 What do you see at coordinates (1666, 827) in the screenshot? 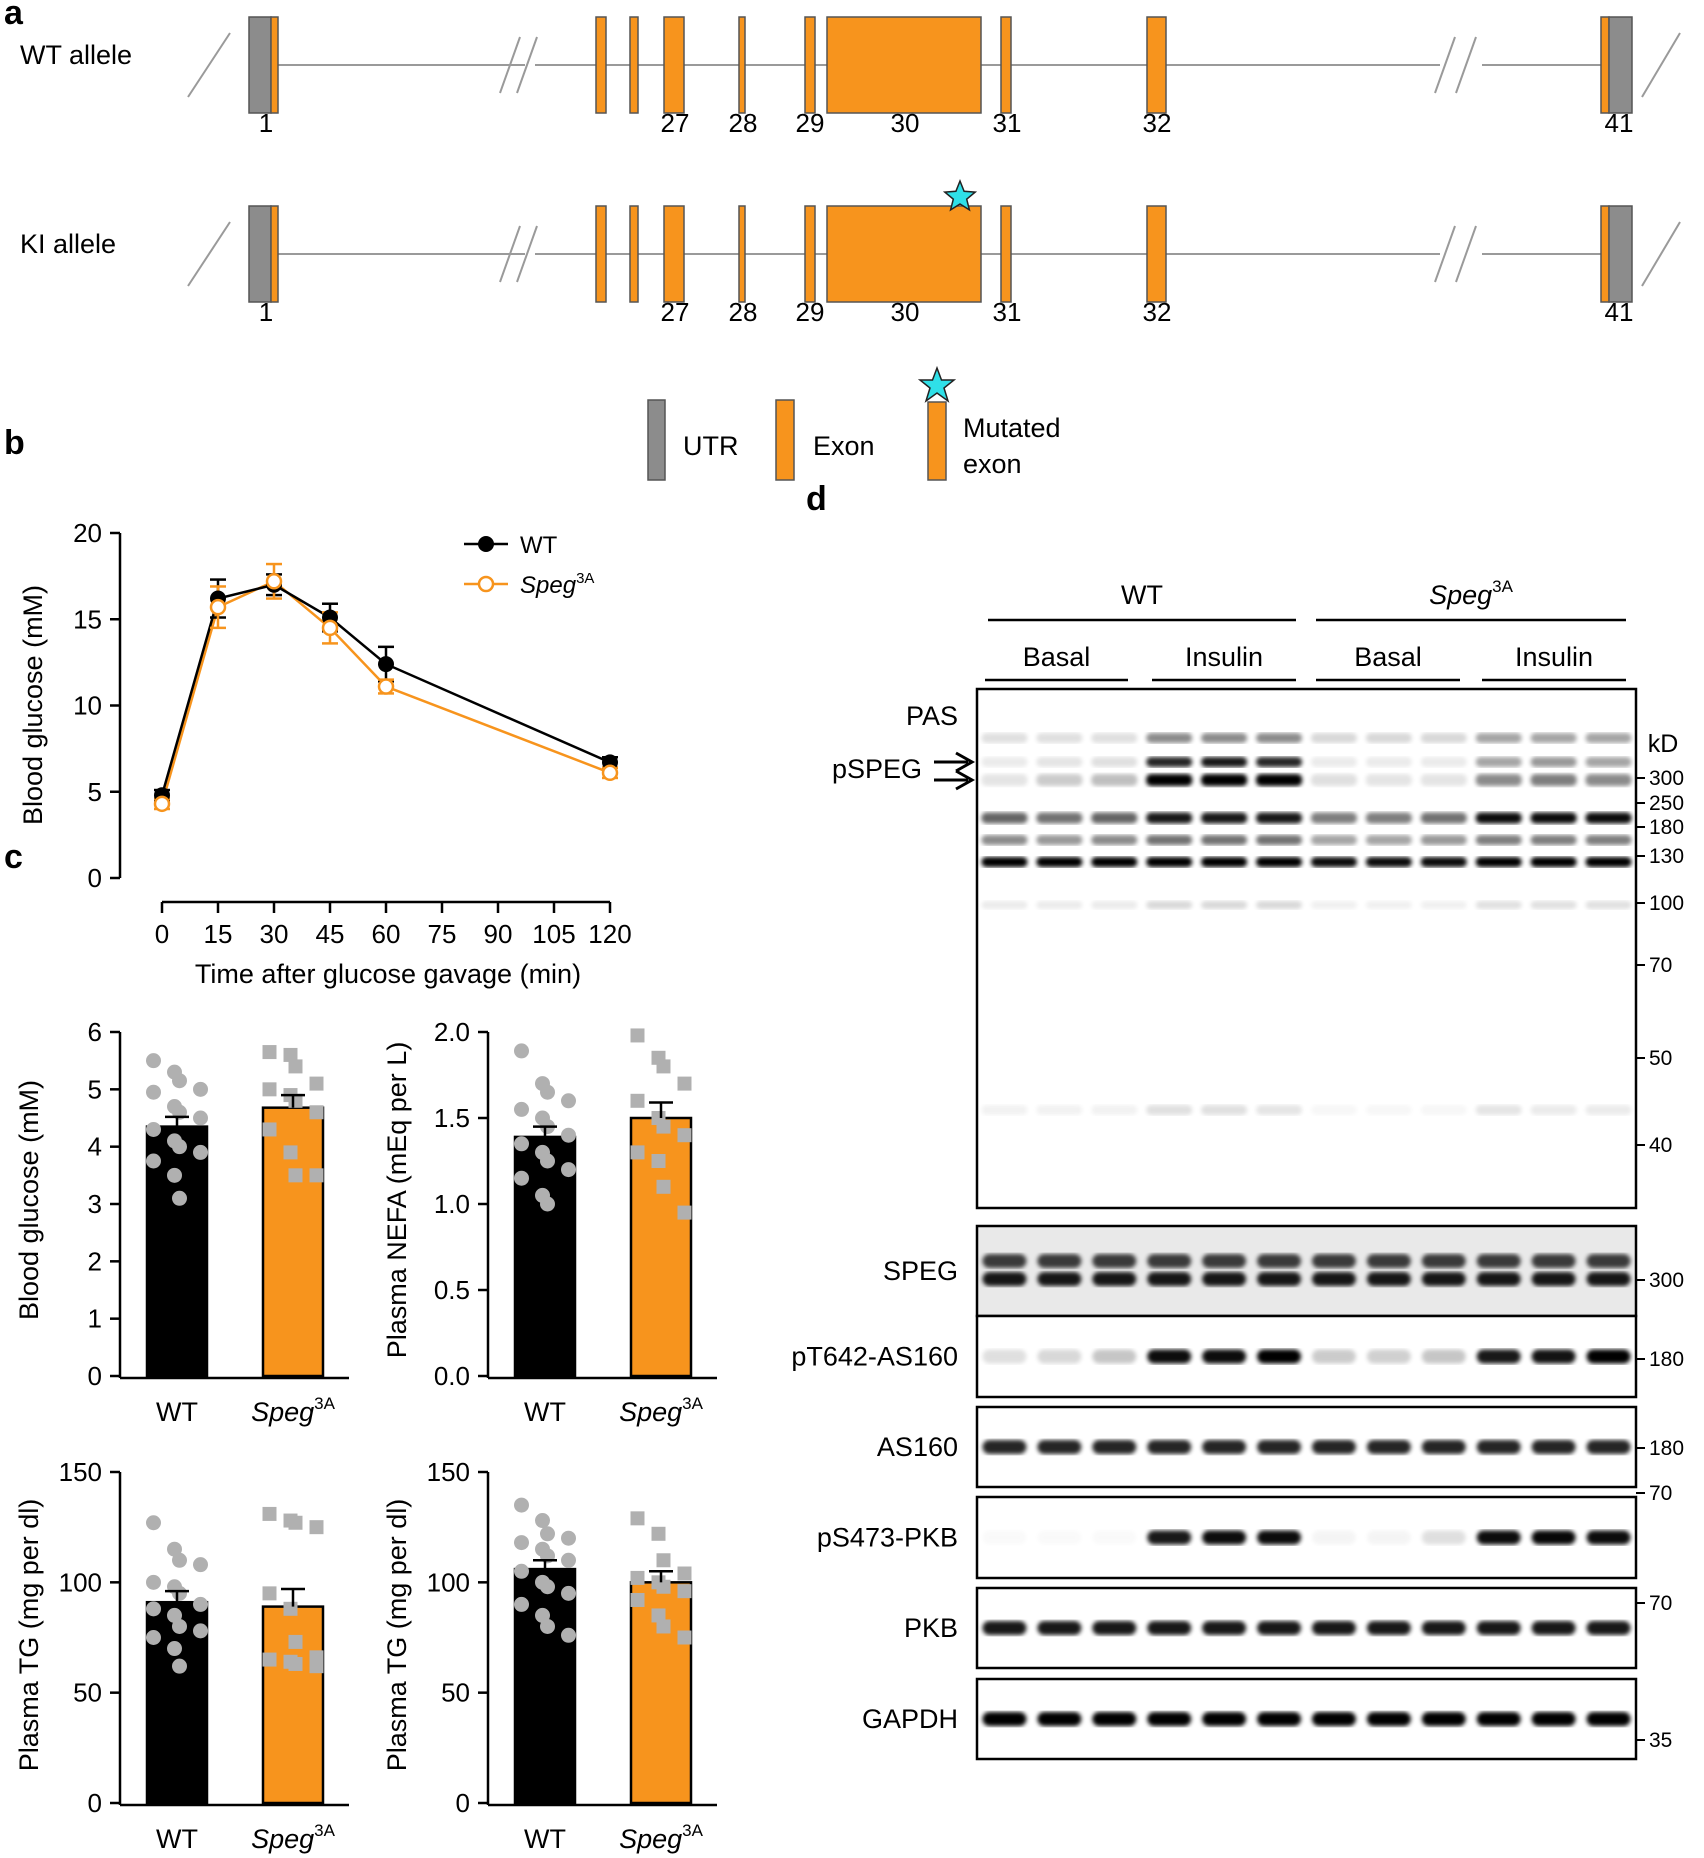
I see `marker-label: 180` at bounding box center [1666, 827].